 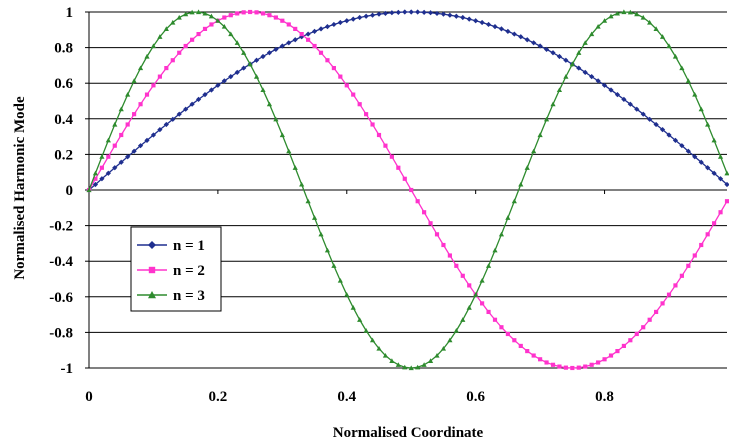 I want to click on y-tick-label: 0.4, so click(x=63, y=120).